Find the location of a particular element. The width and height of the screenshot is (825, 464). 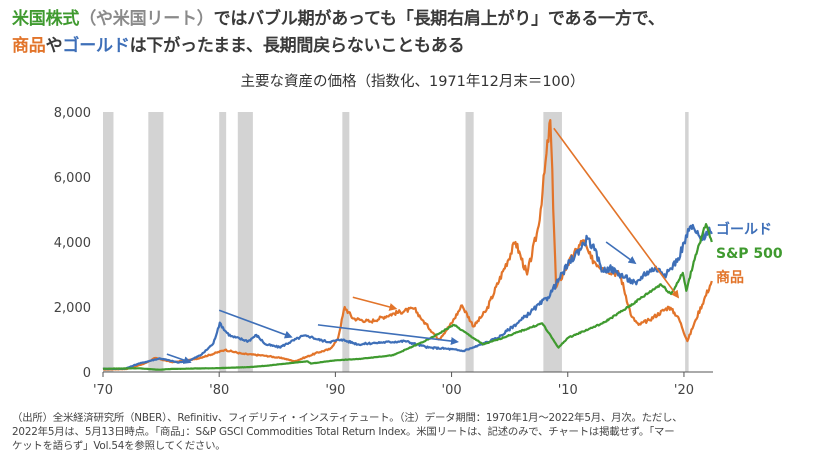

headline-commodity: 商品 is located at coordinates (29, 46).